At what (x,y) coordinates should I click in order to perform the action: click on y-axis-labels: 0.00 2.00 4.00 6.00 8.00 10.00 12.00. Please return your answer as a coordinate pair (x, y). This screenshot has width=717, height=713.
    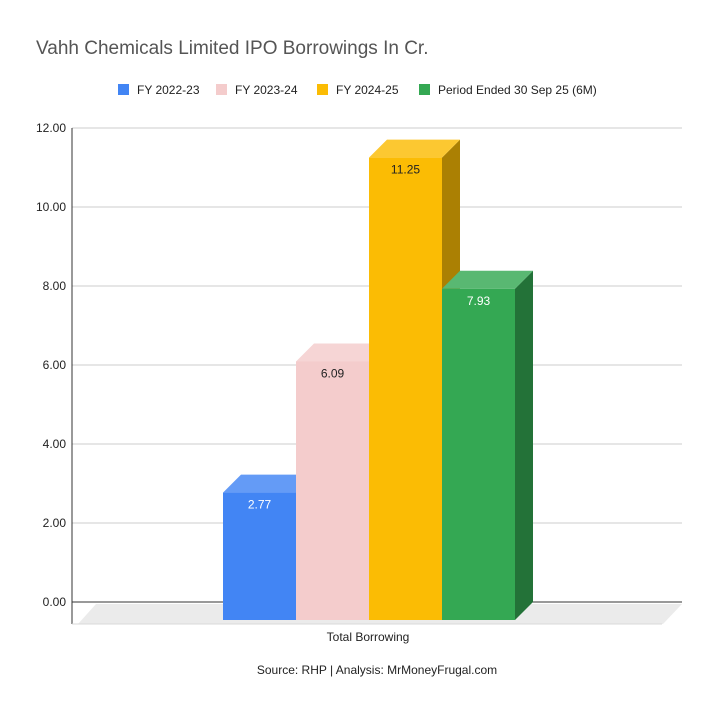
    Looking at the image, I should click on (51, 365).